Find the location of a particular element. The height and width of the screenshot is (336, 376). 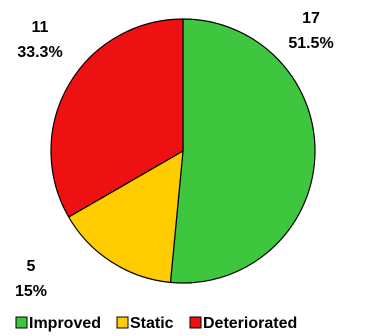

data-label-percent-improved: 51.5% is located at coordinates (310, 43).